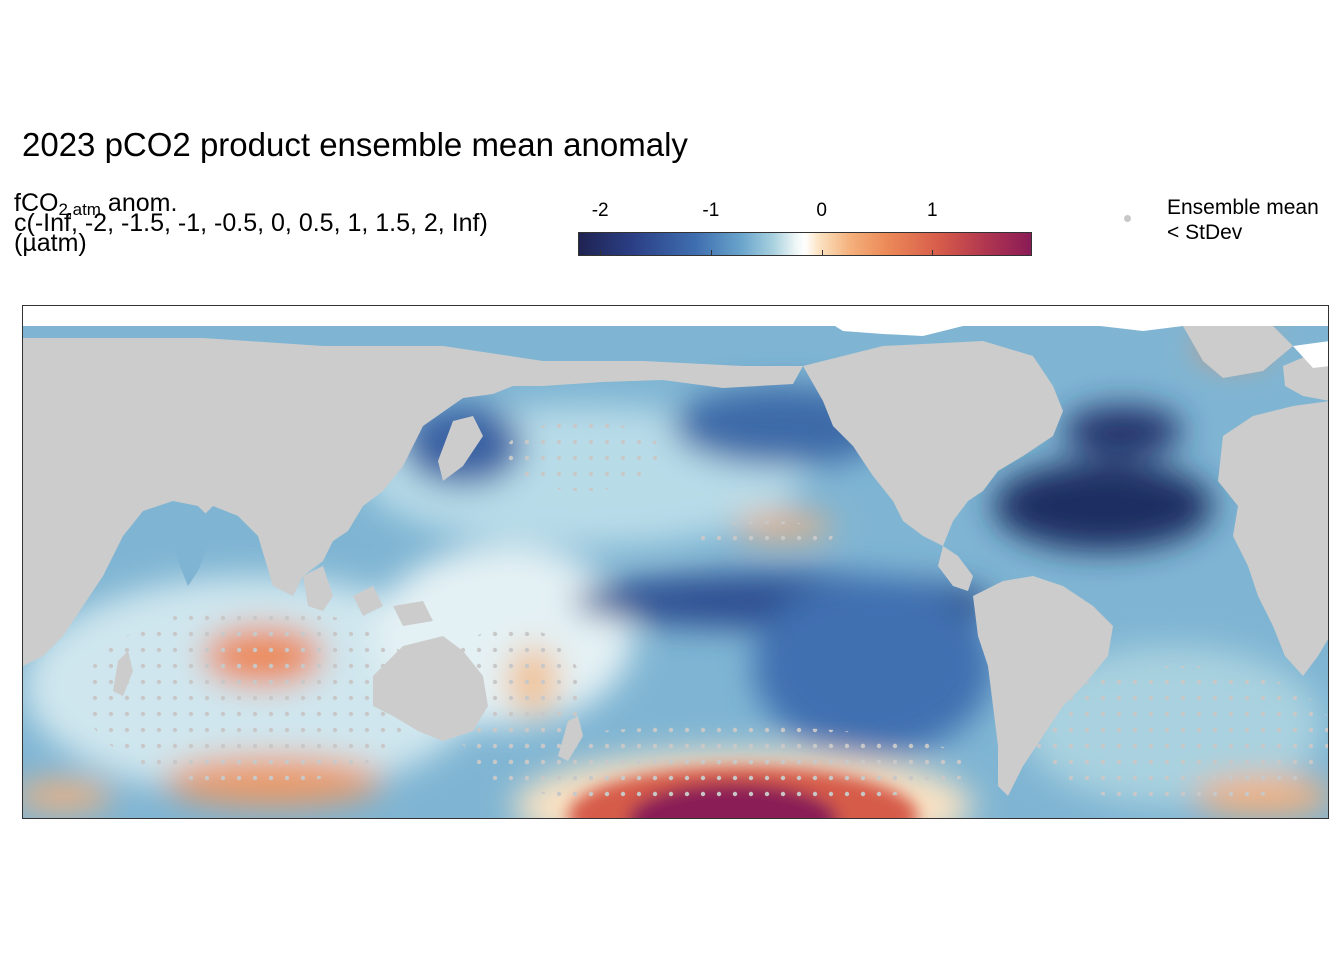  What do you see at coordinates (600, 210) in the screenshot?
I see `colorbar-tick-label: -2` at bounding box center [600, 210].